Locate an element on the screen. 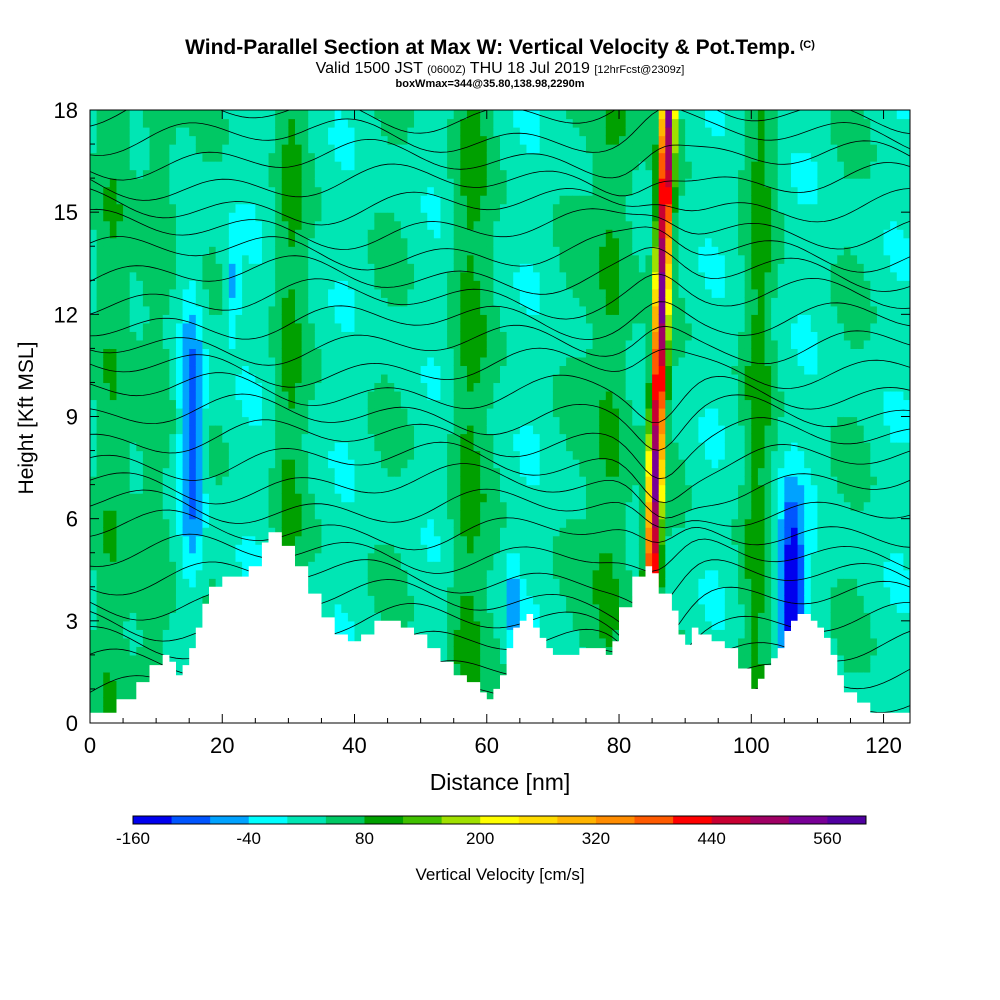 The image size is (1000, 1000). colorbar-label: Vertical Velocity [cm/s] is located at coordinates (499, 874).